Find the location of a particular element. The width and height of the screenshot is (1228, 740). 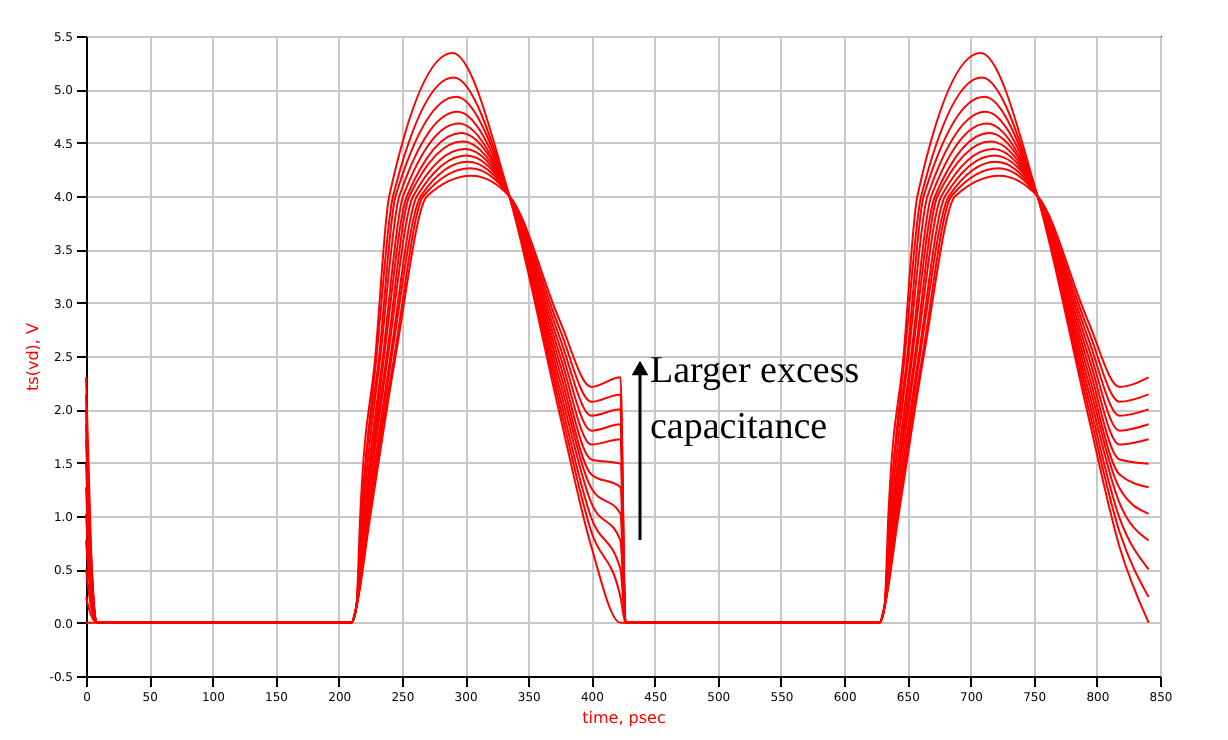

x-axis-title: time, psec is located at coordinates (624, 718).